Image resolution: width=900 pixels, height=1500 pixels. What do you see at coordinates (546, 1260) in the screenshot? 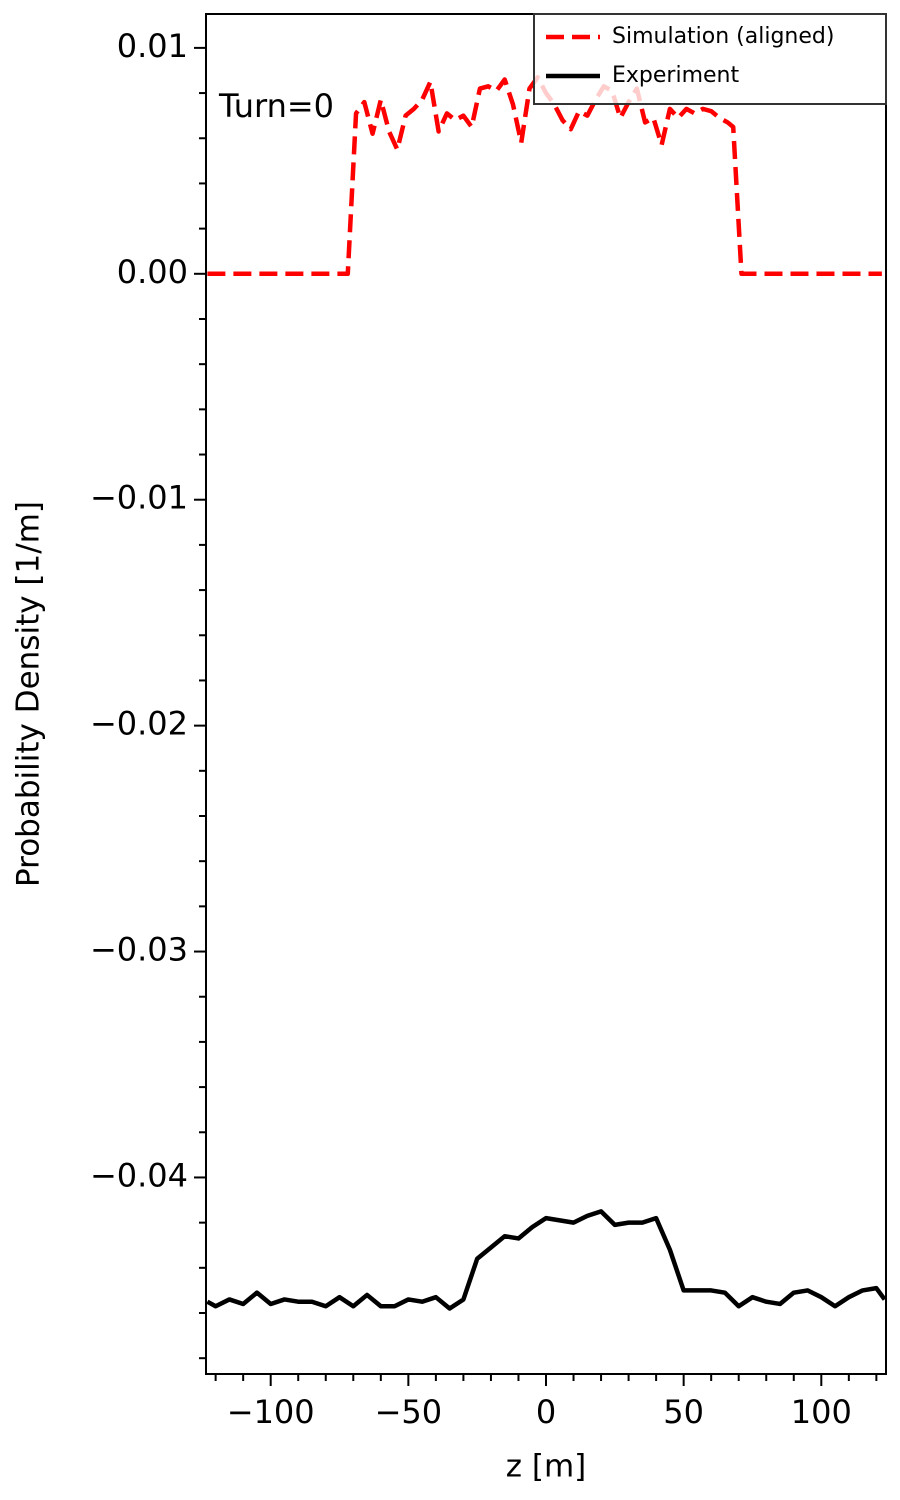
I see `series-line` at bounding box center [546, 1260].